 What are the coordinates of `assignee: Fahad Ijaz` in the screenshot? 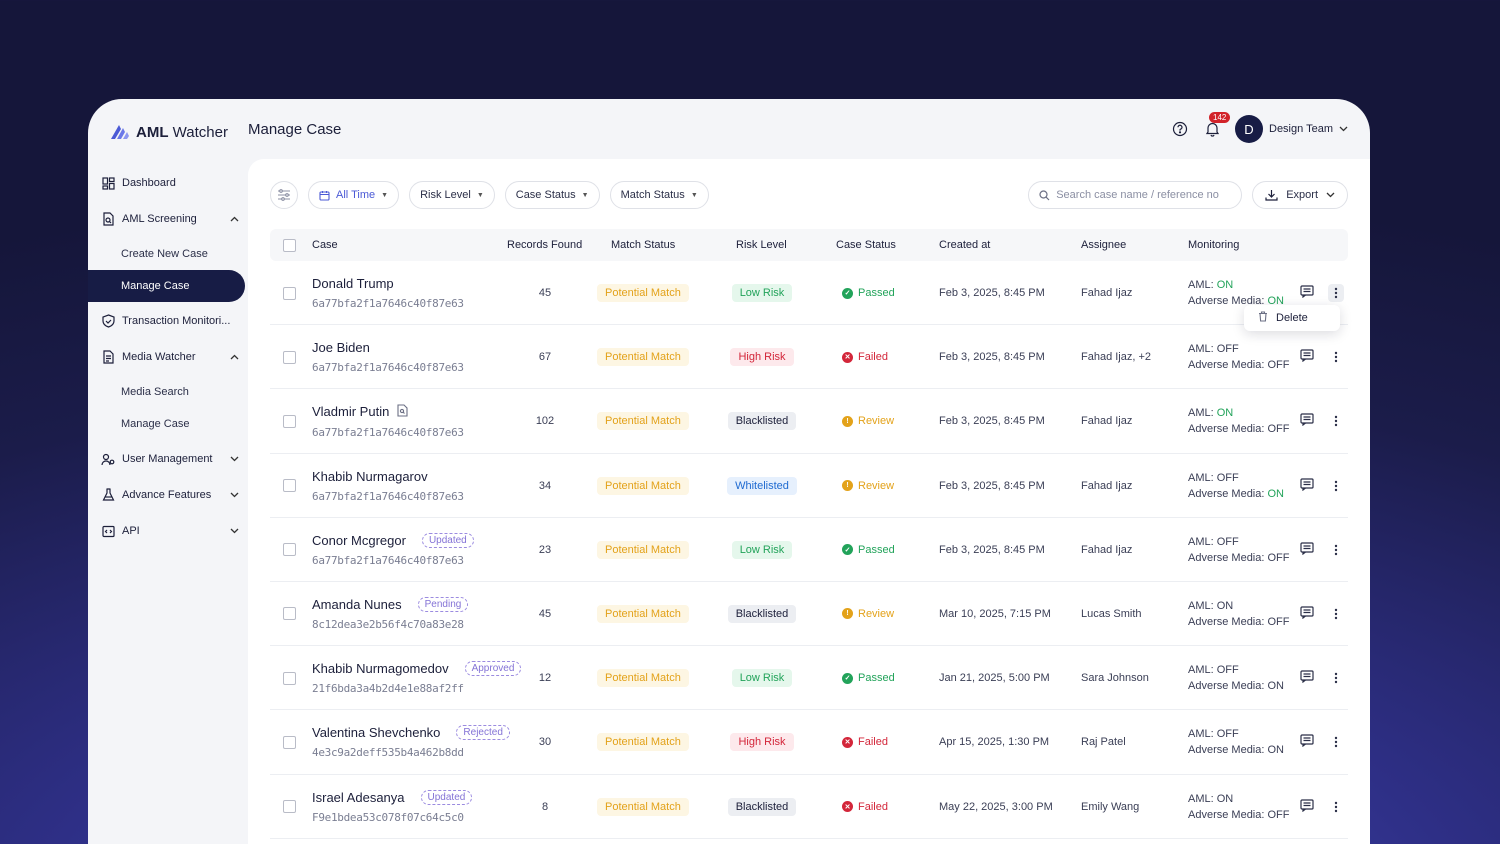 It's located at (1107, 485).